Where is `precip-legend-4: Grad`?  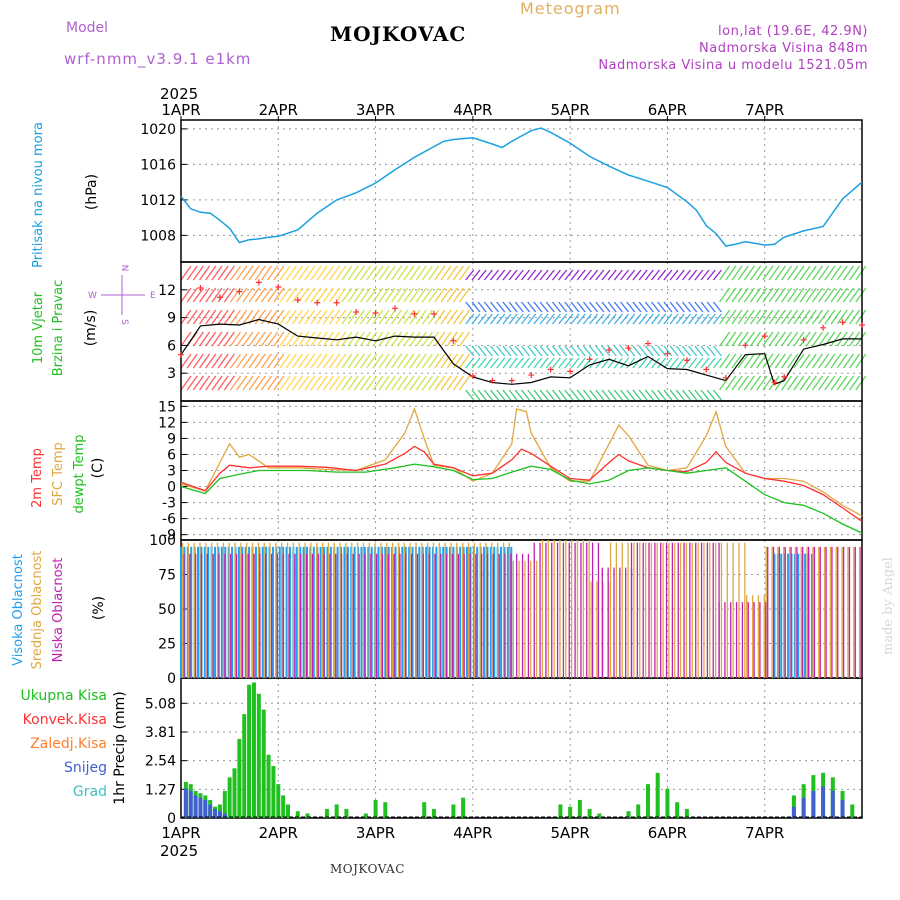 precip-legend-4: Grad is located at coordinates (90, 792).